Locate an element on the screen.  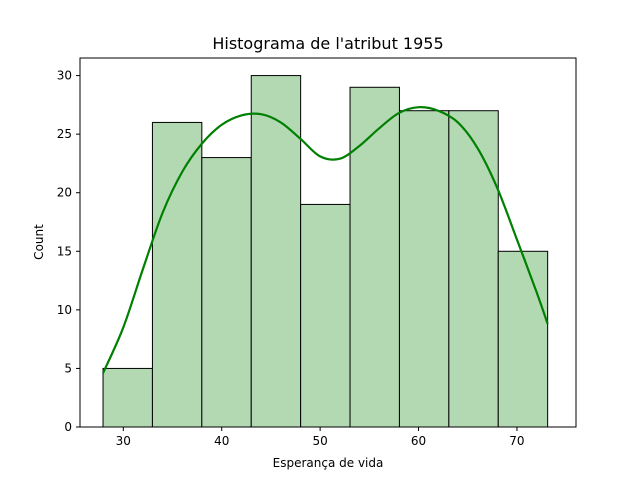
y-tick-label: 20 is located at coordinates (64, 193).